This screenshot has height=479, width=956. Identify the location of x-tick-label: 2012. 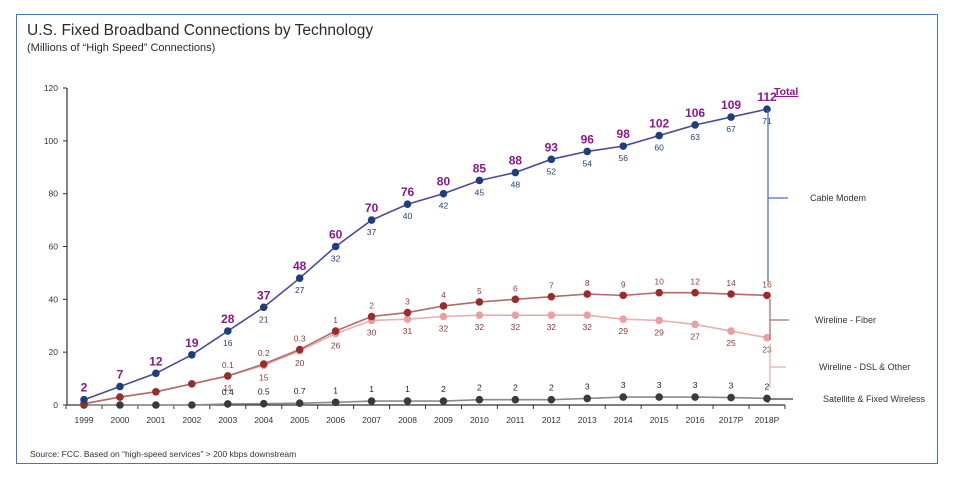
(551, 420).